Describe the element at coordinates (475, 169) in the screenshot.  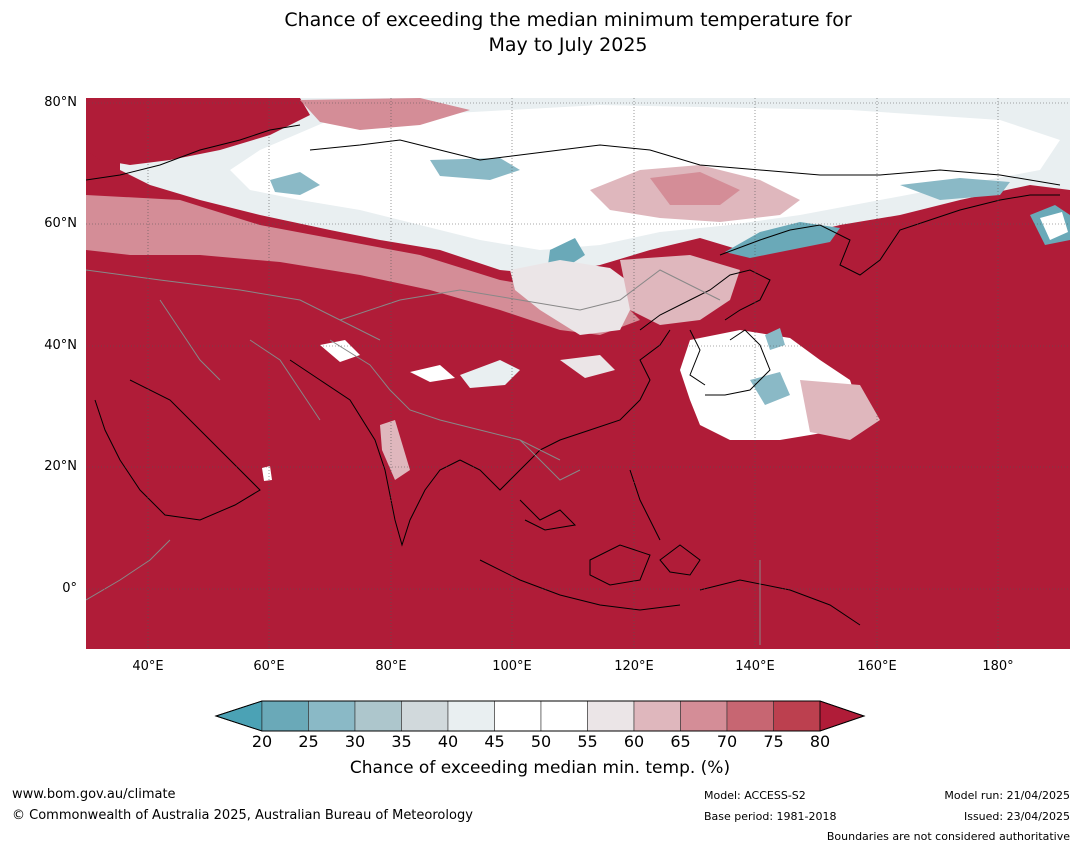
I see `teal-patch-central` at that location.